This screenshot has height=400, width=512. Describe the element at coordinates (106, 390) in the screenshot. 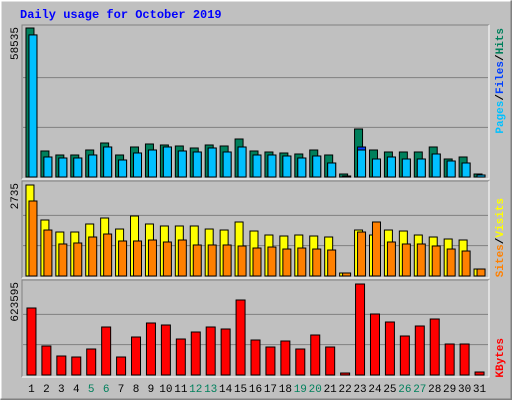

I see `x-tick-label: 6` at that location.